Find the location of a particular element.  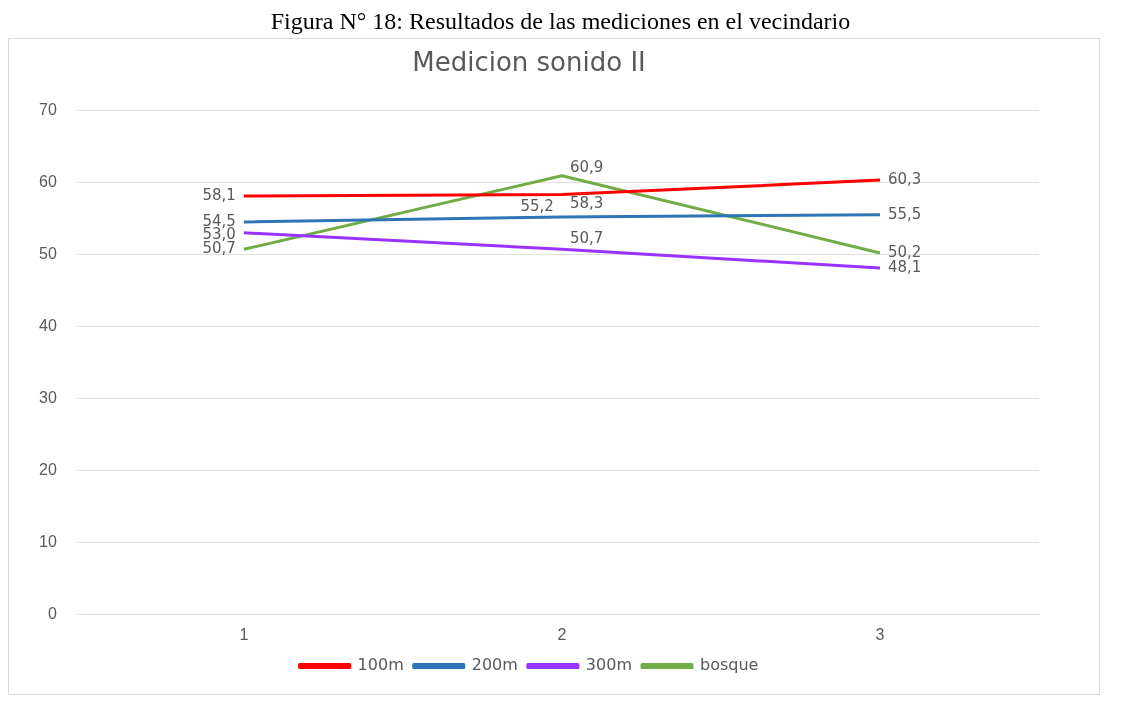

legend-label: 200m is located at coordinates (494, 665).